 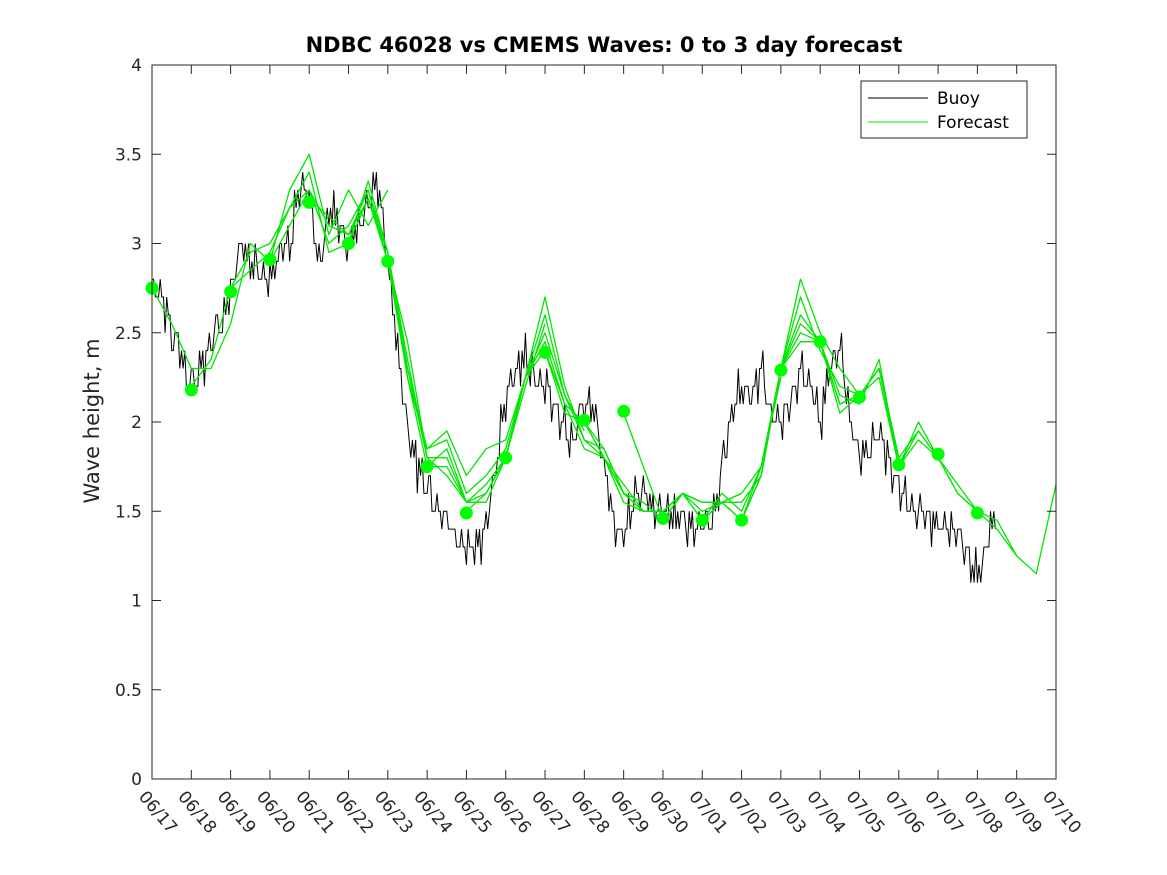 What do you see at coordinates (136, 245) in the screenshot?
I see `y-tick-label-6: 3` at bounding box center [136, 245].